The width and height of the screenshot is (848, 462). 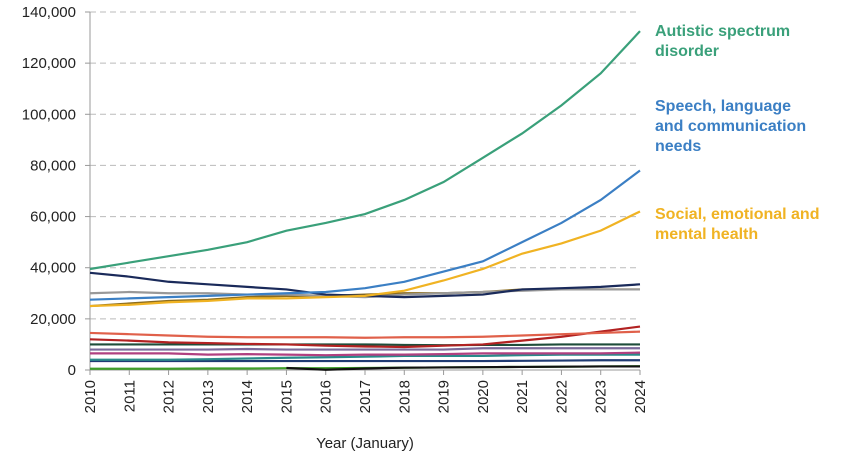 I want to click on x-tick-label: 2022, so click(x=561, y=396).